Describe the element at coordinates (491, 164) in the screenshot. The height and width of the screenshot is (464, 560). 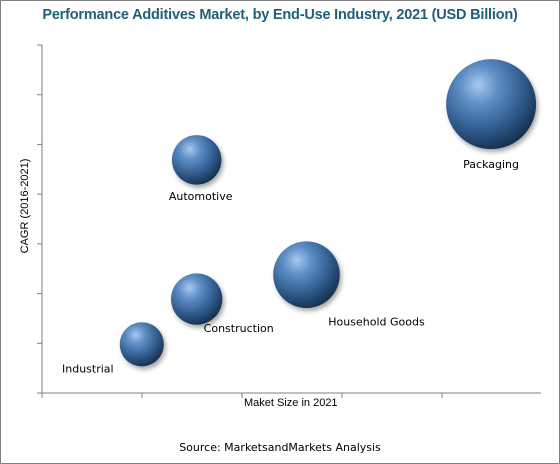
I see `bubble-label-packaging: Packaging` at that location.